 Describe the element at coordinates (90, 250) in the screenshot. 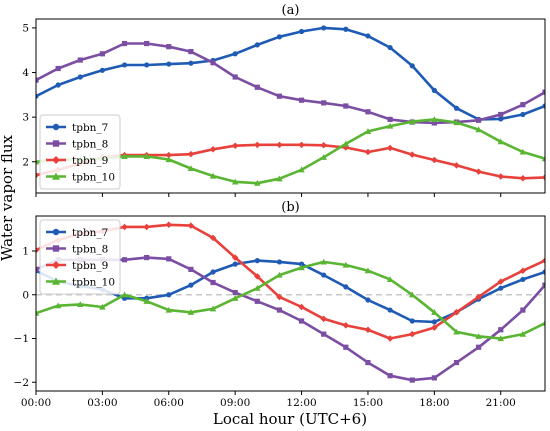

I see `legend-label: tpbn_8` at that location.